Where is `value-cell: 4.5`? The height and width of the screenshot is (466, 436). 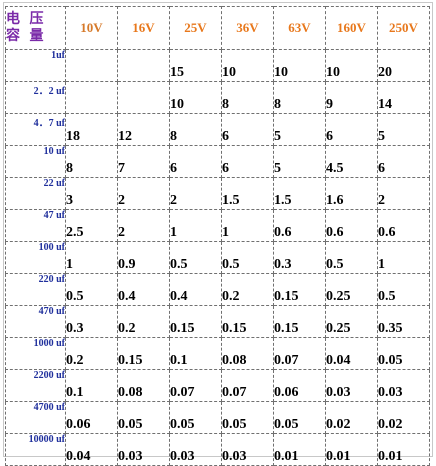 value-cell: 4.5 is located at coordinates (351, 161).